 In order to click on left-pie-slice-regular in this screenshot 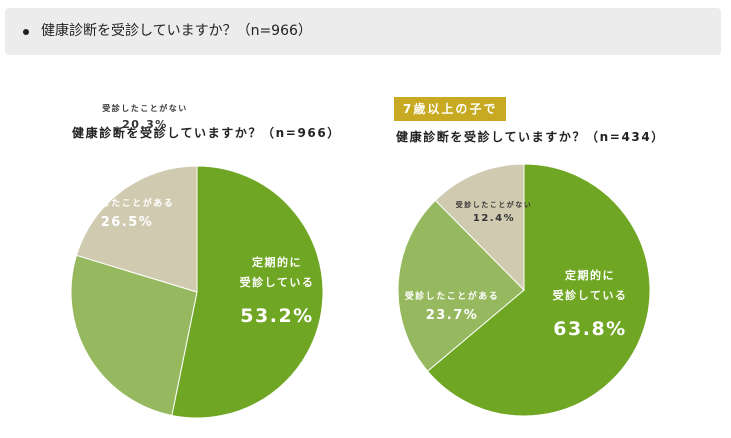, I will do `click(247, 292)`.